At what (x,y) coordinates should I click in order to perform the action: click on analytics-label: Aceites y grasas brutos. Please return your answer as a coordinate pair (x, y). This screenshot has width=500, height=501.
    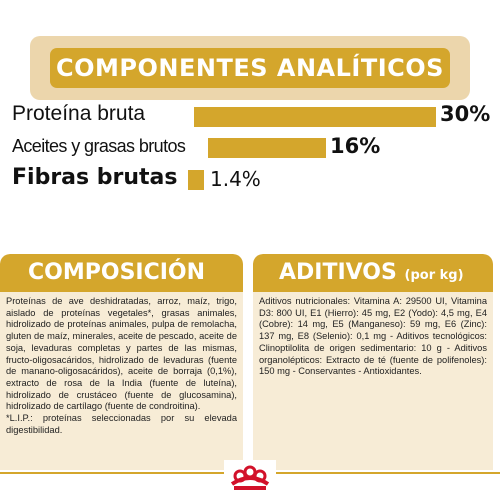
    Looking at the image, I should click on (99, 146).